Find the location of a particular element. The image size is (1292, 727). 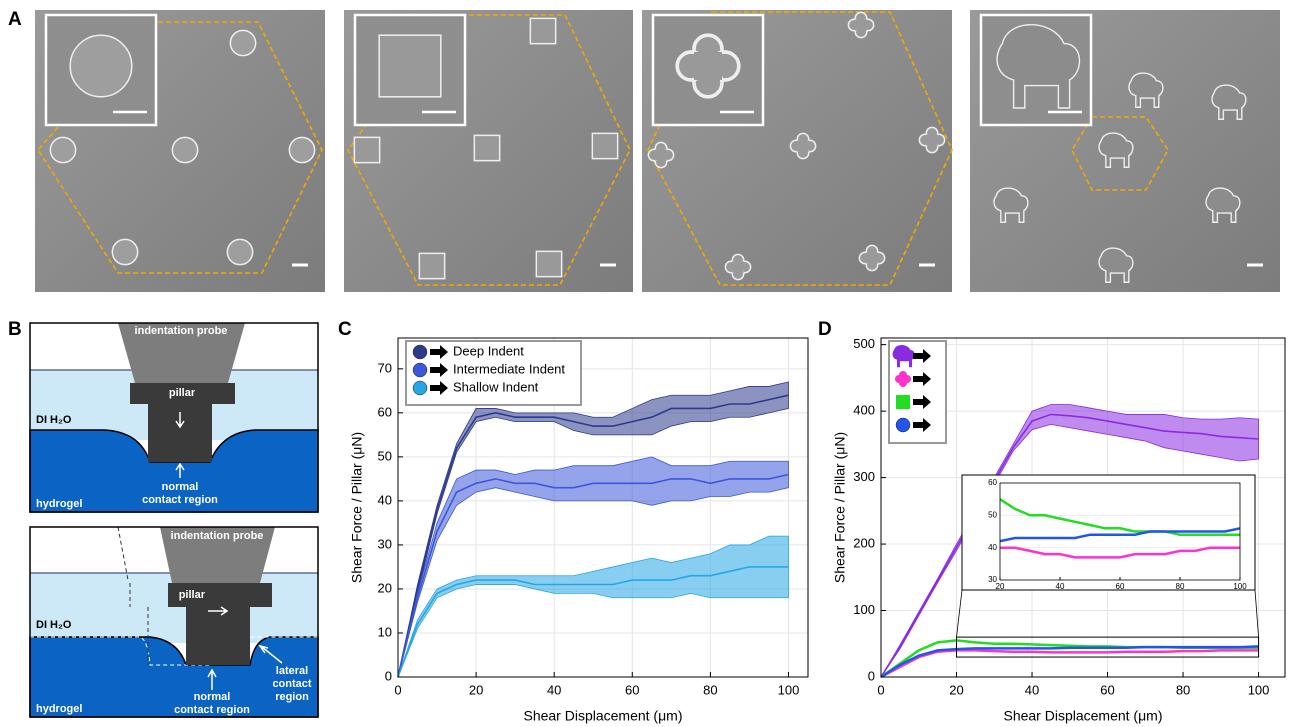

y-tick-label: 400 is located at coordinates (864, 410).